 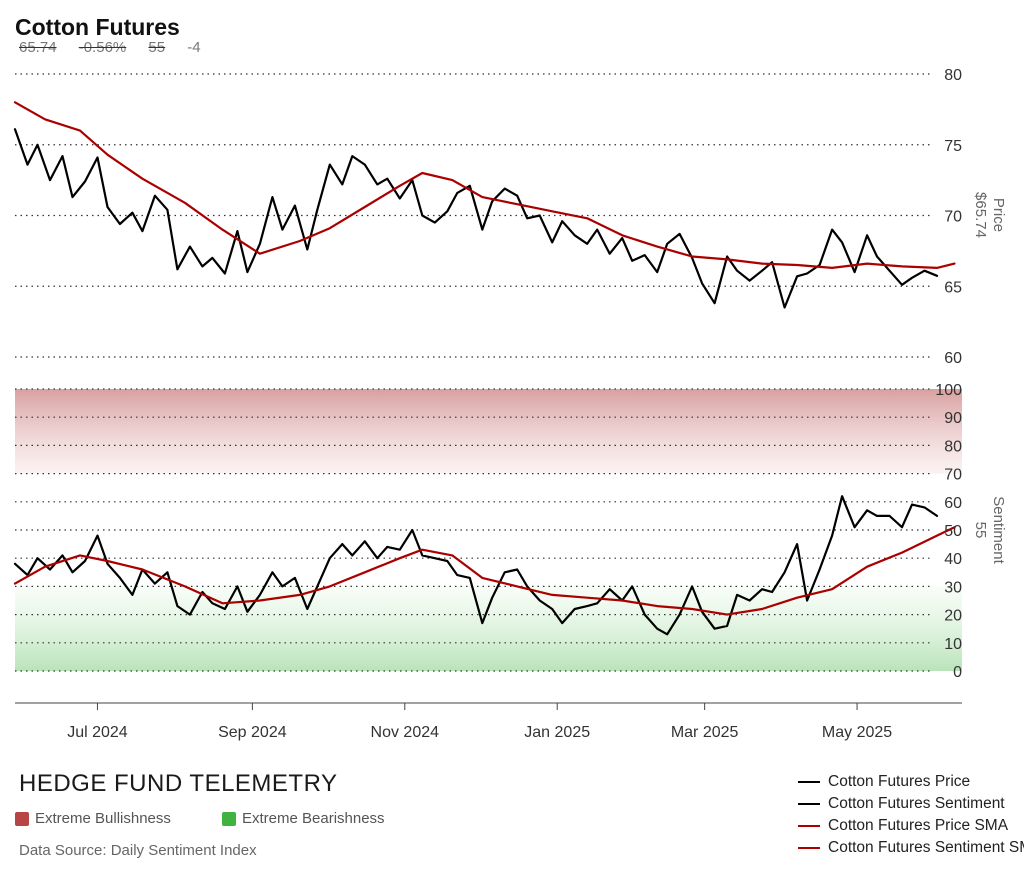 I want to click on y-tick-label: 10, so click(x=953, y=644).